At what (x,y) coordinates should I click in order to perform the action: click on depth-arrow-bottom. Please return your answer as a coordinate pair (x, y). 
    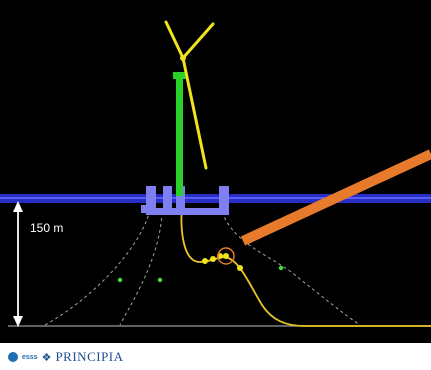
    Looking at the image, I should click on (18, 321).